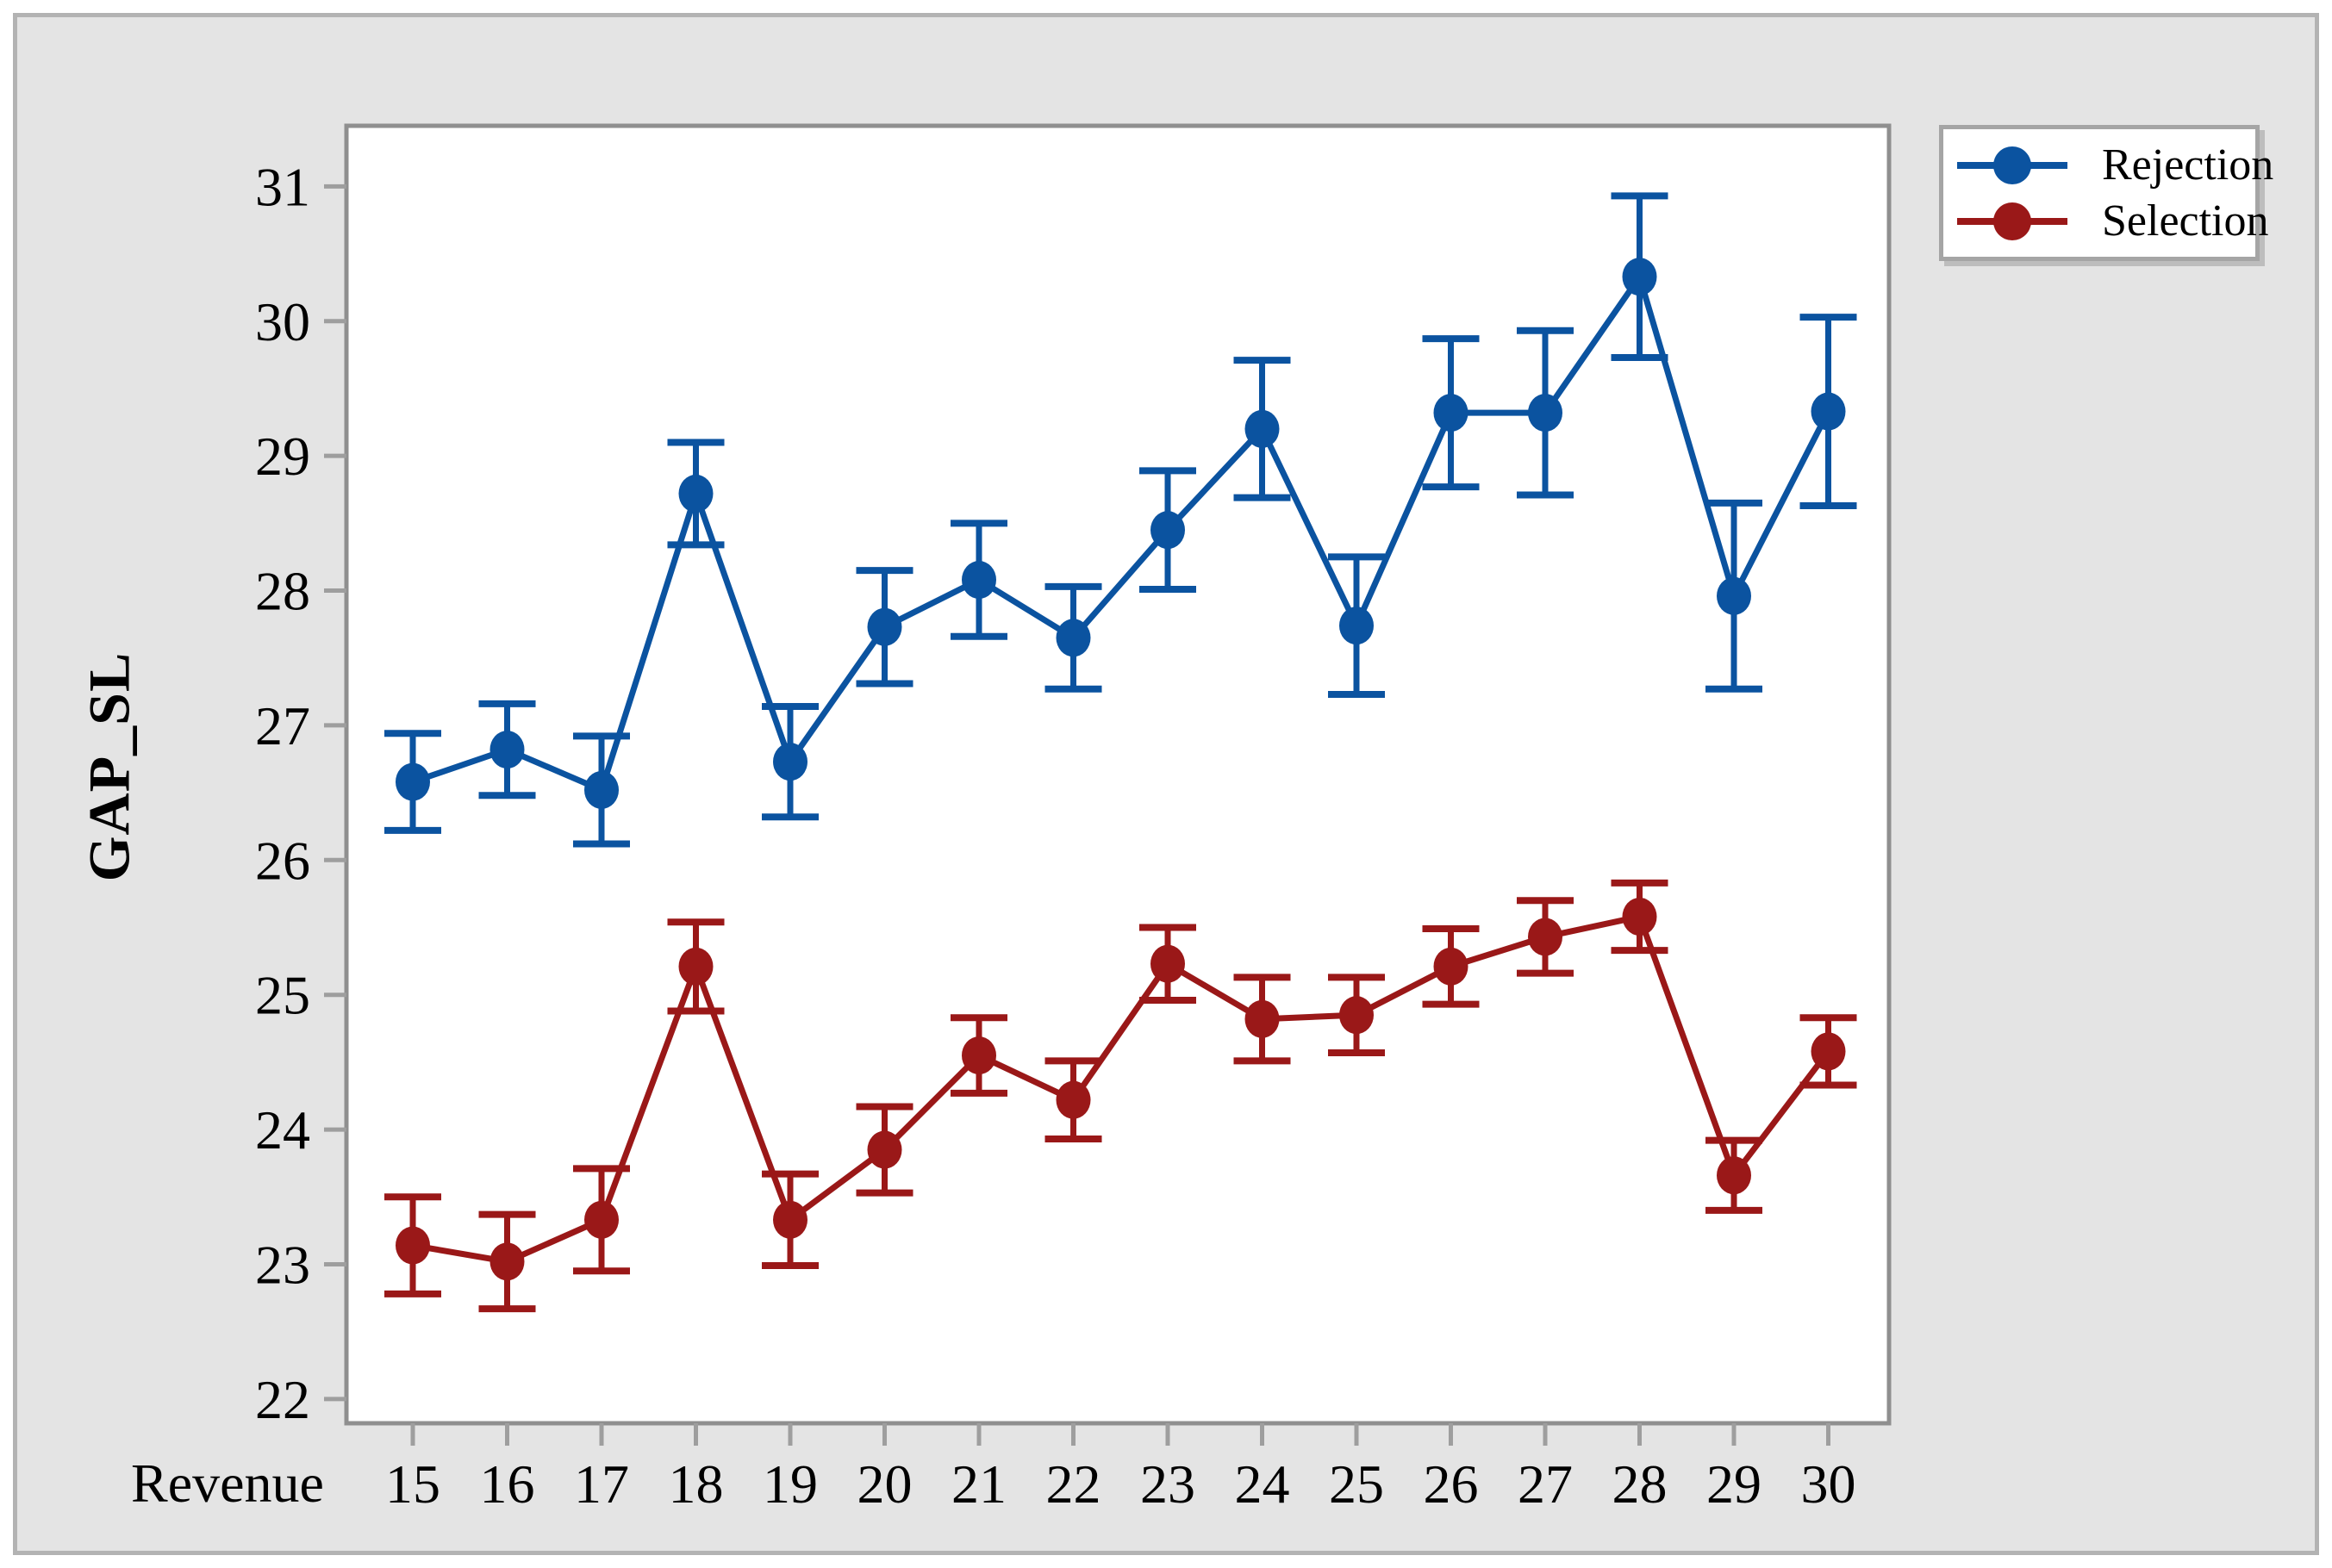 The height and width of the screenshot is (1568, 2332). I want to click on legend-label-selection: Selection, so click(2186, 221).